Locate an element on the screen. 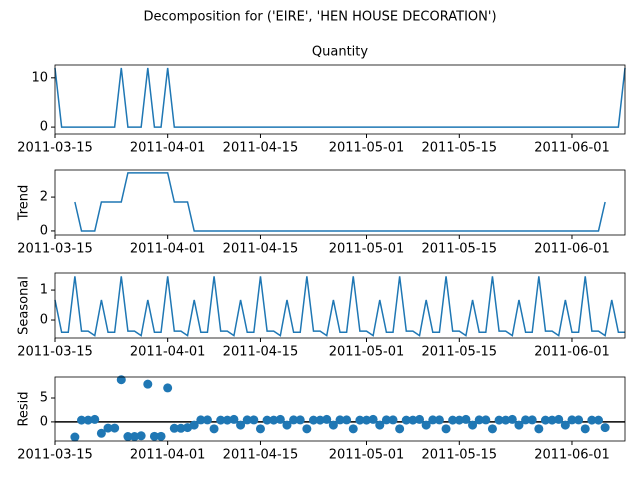  panel-title: Quantity is located at coordinates (340, 52).